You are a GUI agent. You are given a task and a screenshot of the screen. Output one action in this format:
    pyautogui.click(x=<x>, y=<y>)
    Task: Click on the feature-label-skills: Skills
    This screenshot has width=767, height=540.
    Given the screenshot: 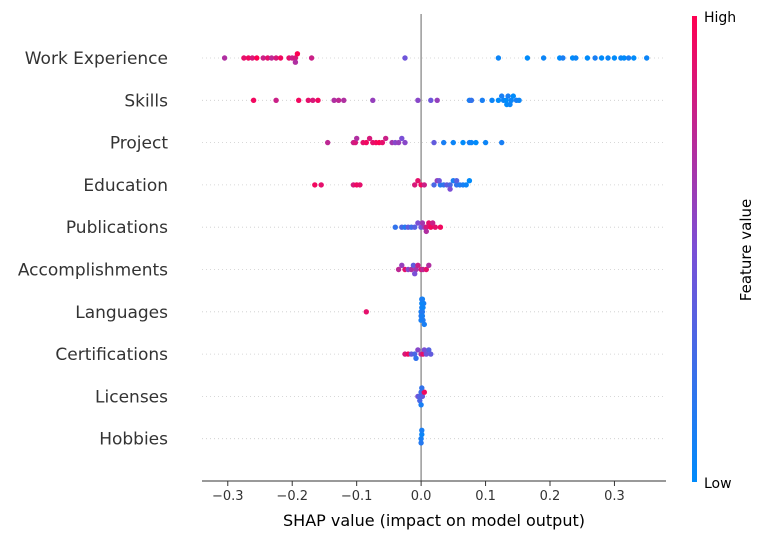 What is the action you would take?
    pyautogui.click(x=146, y=101)
    